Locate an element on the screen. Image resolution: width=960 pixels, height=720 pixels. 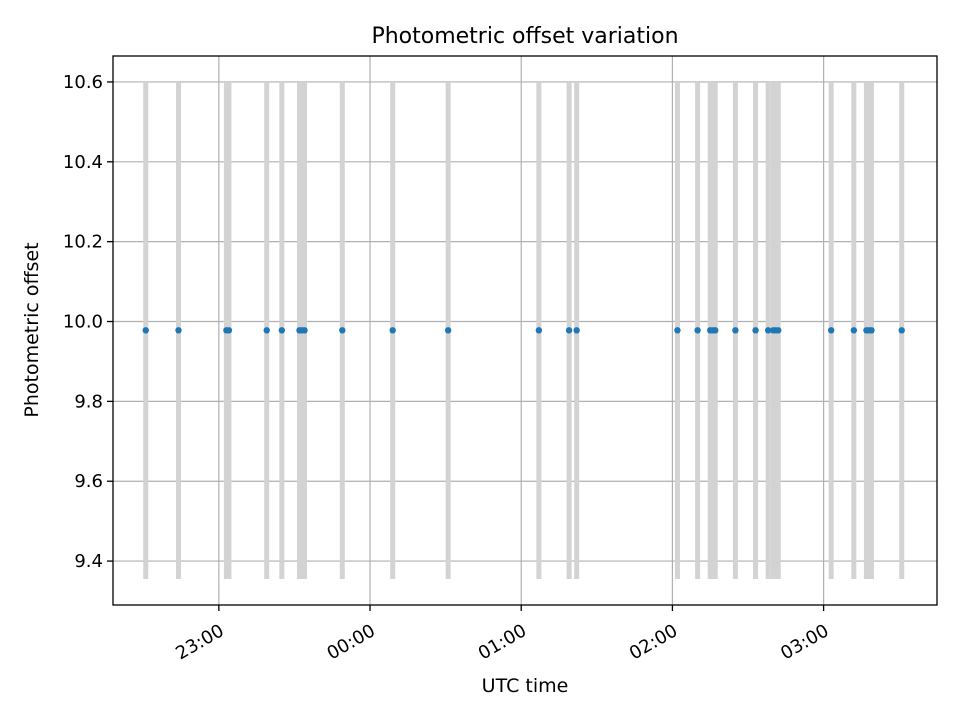
y-tick-label: 9.4 is located at coordinates (88, 561).